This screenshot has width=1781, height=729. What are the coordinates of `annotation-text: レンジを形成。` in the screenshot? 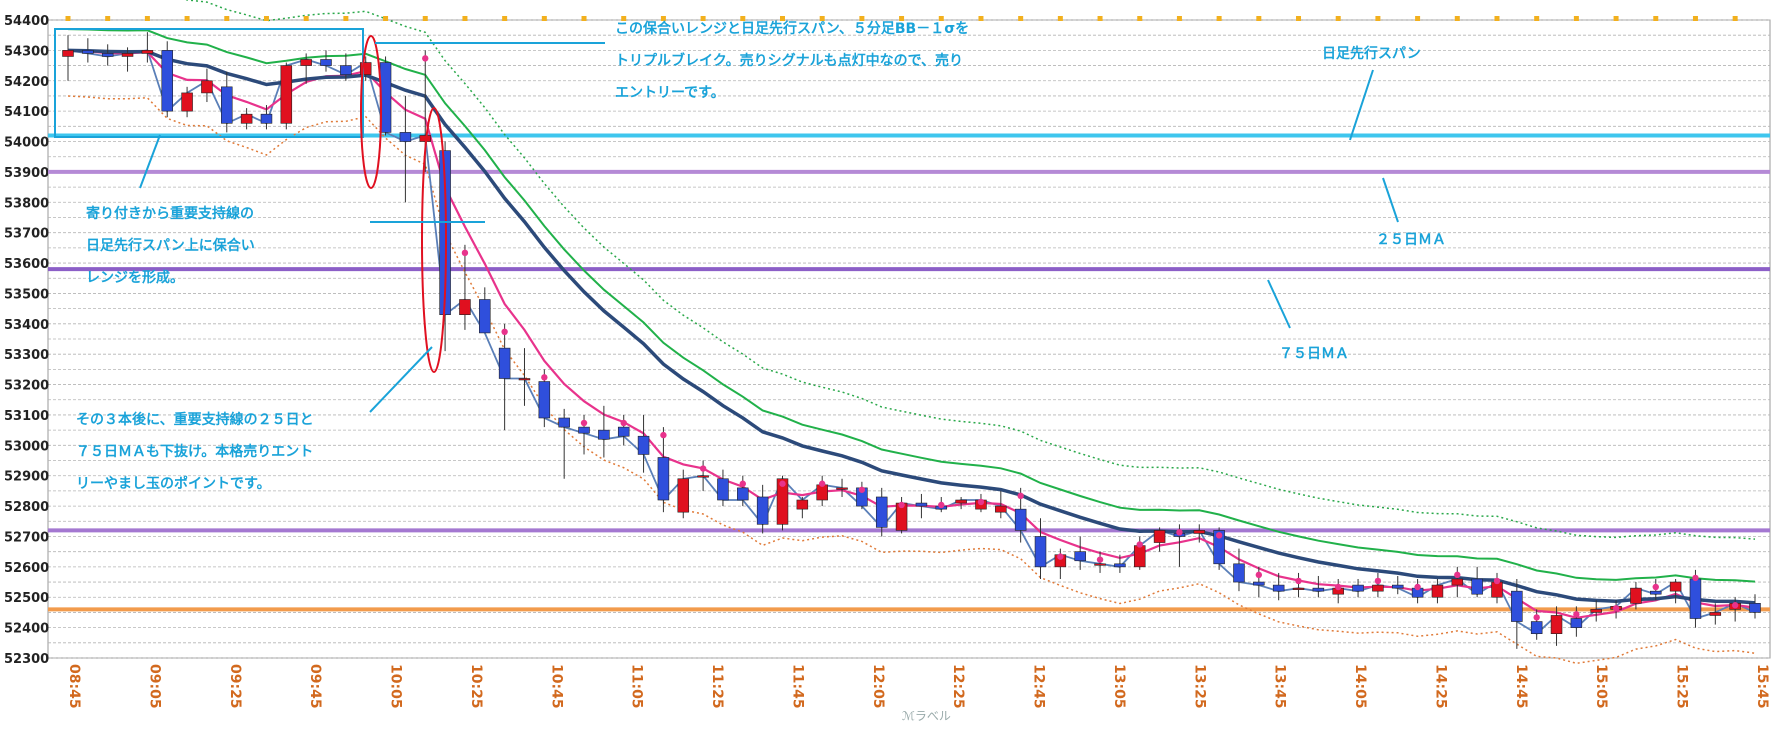 It's located at (135, 277).